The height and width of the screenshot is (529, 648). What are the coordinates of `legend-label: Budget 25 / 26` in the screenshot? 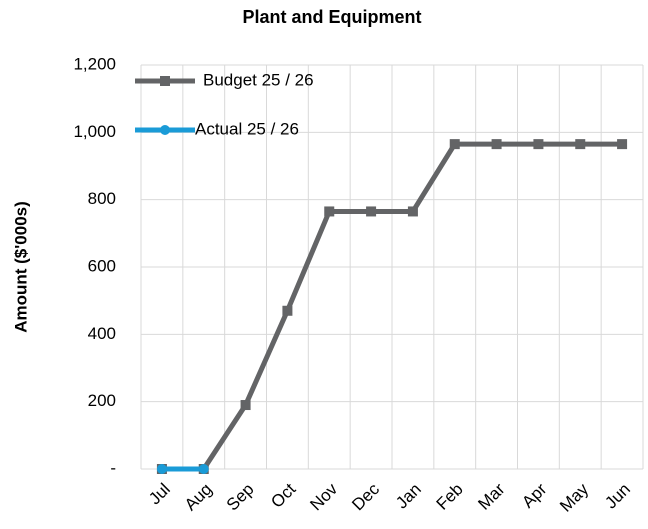 It's located at (258, 79).